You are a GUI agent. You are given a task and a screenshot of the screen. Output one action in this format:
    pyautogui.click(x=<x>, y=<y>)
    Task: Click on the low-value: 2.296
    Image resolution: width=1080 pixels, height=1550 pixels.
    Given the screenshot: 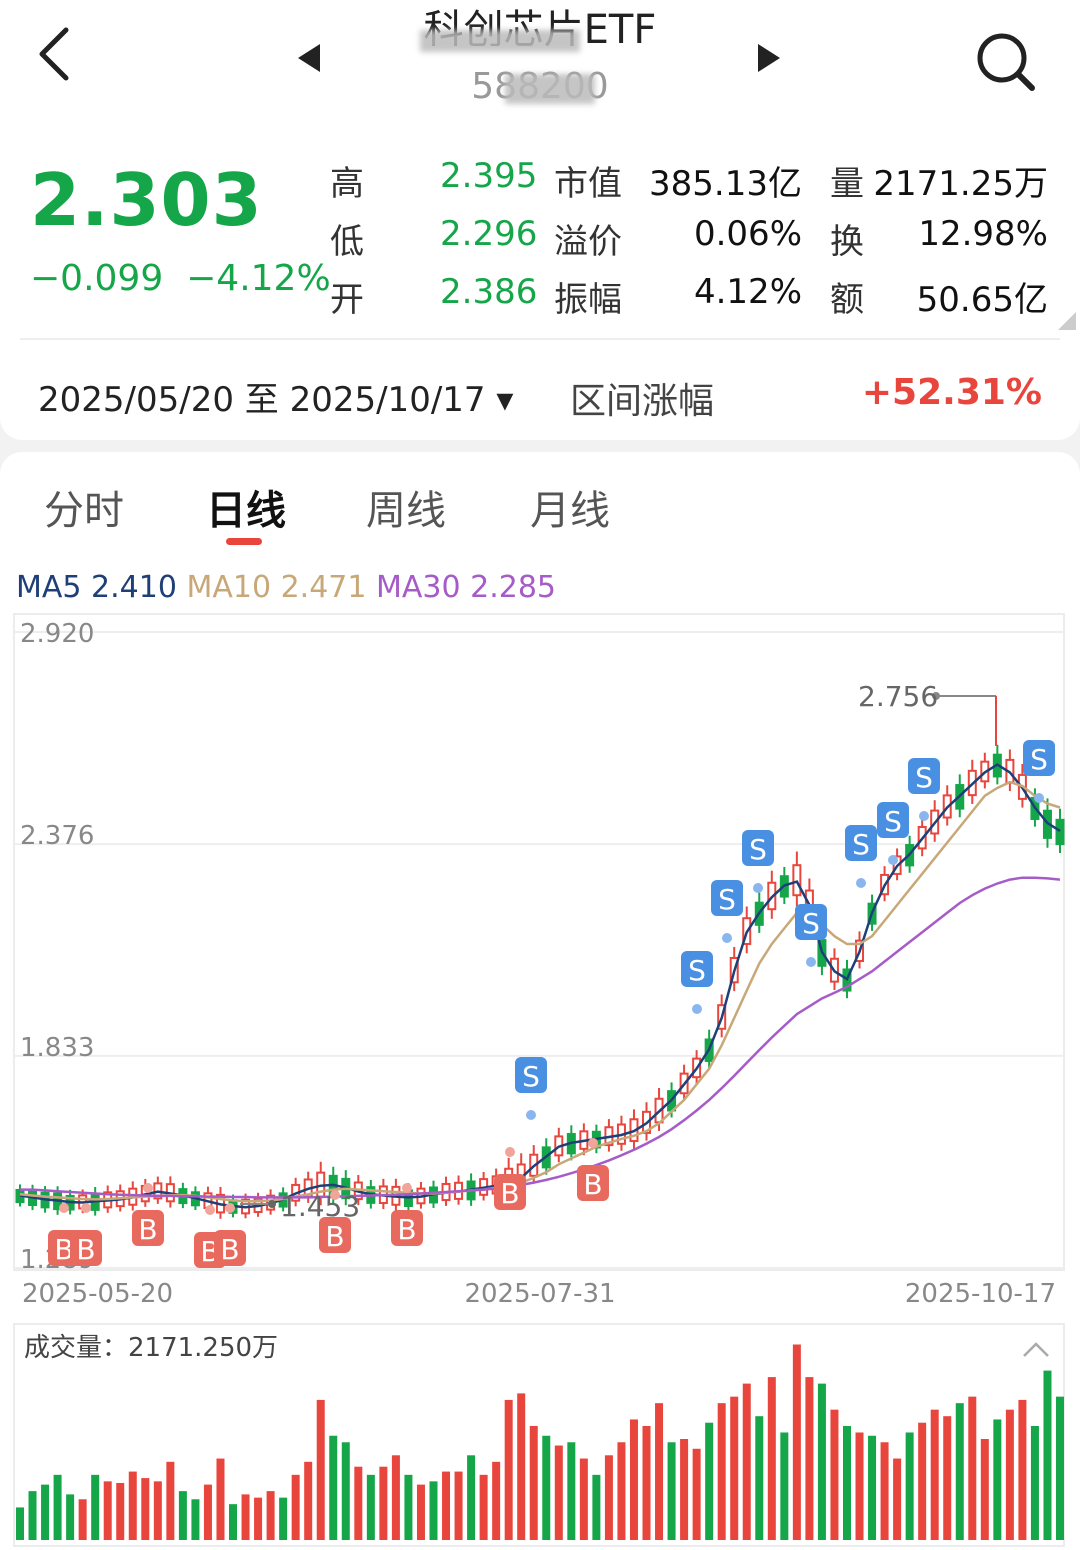 What is the action you would take?
    pyautogui.click(x=489, y=234)
    